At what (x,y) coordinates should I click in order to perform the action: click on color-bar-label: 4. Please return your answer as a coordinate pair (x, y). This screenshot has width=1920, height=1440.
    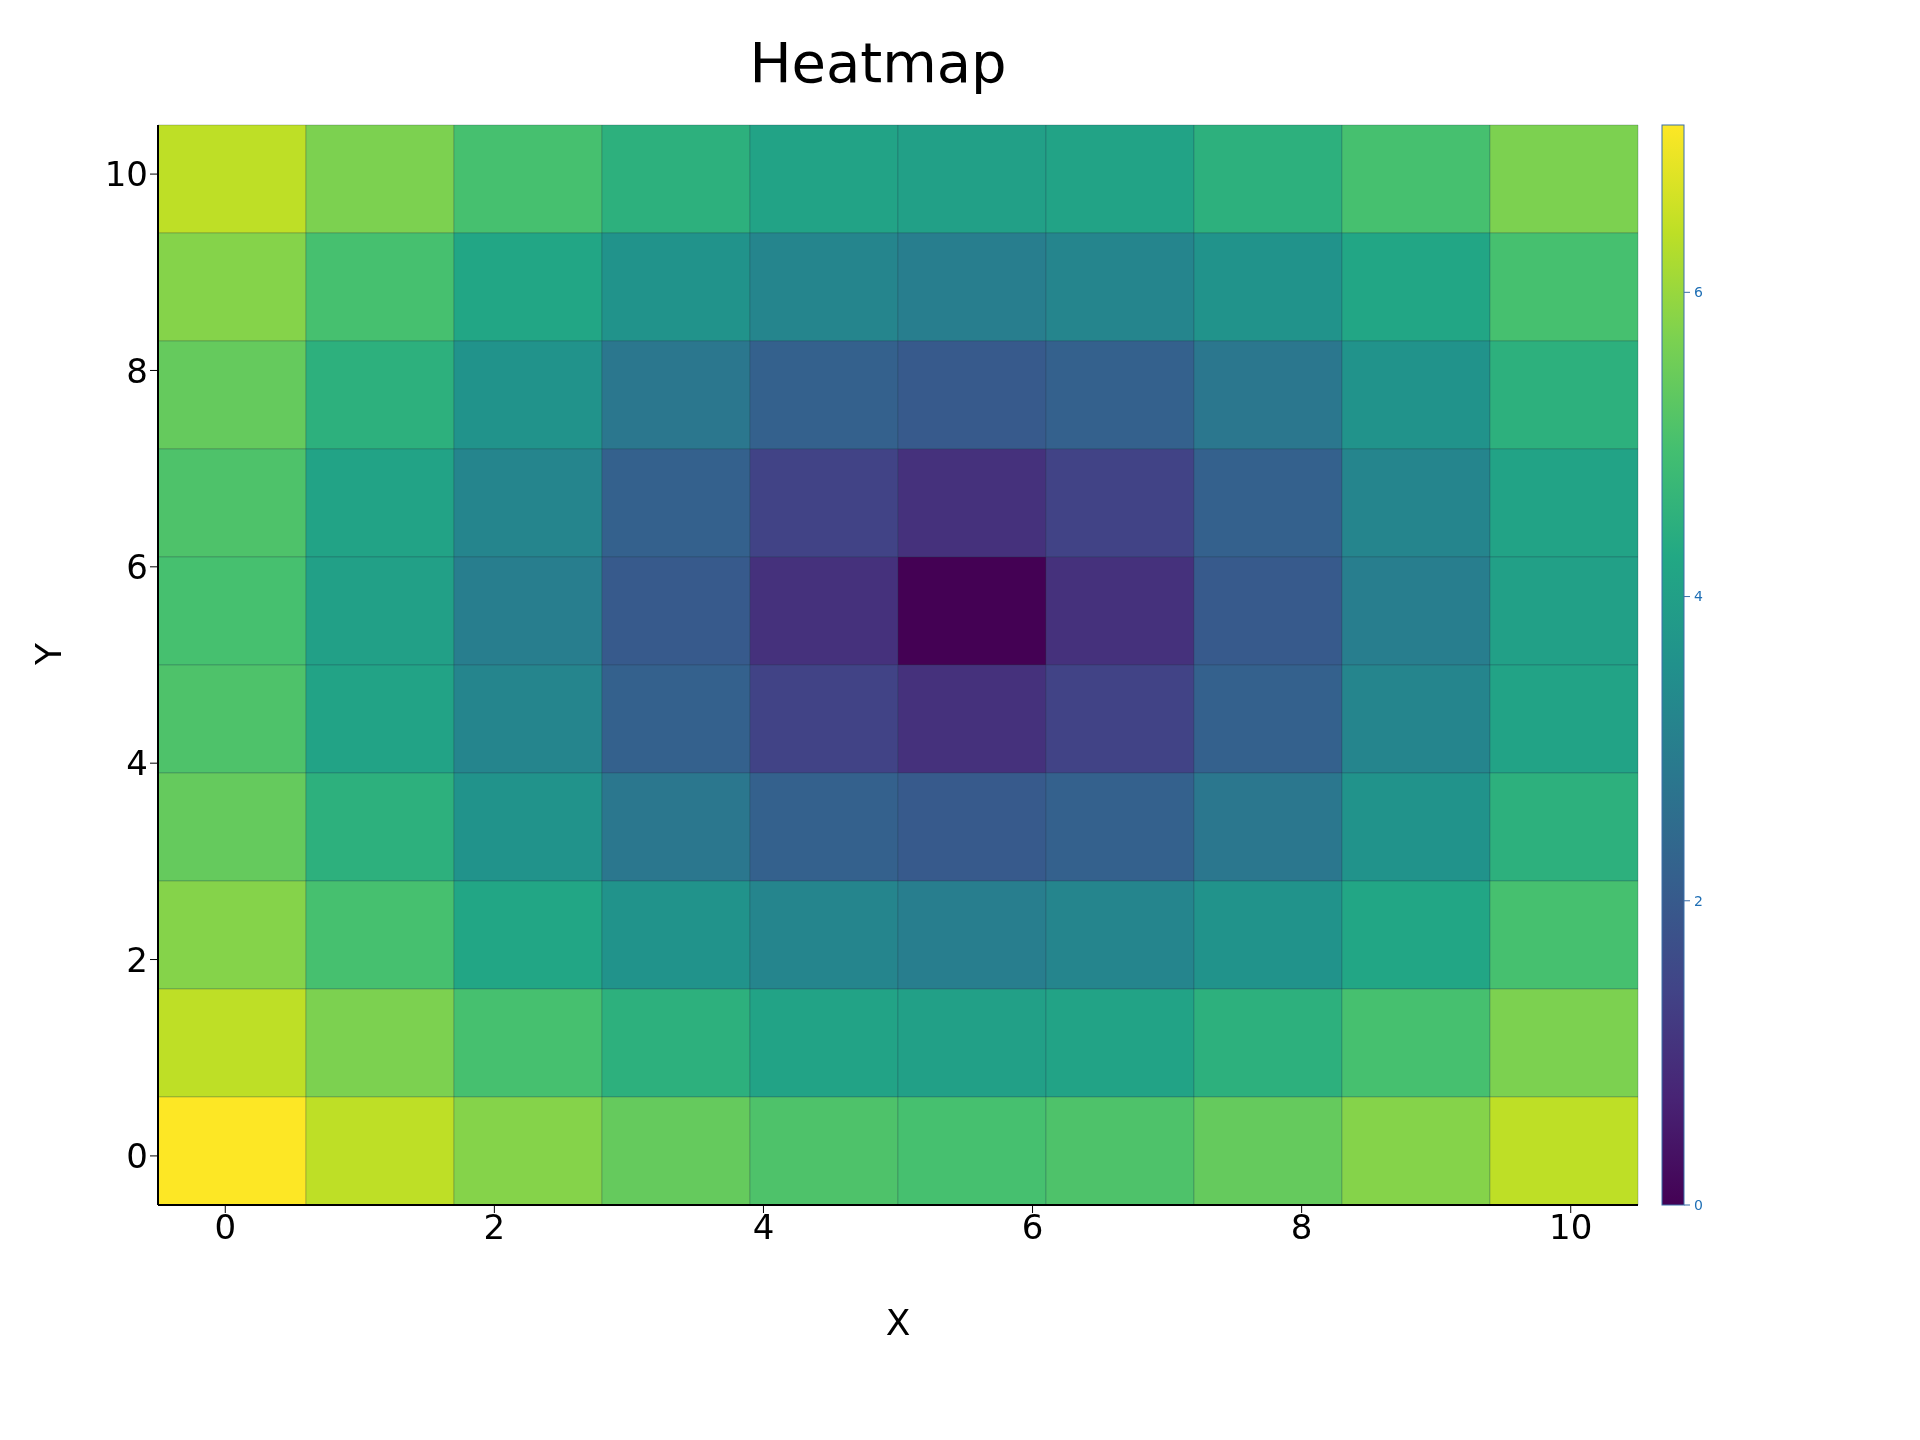
    Looking at the image, I should click on (1698, 596).